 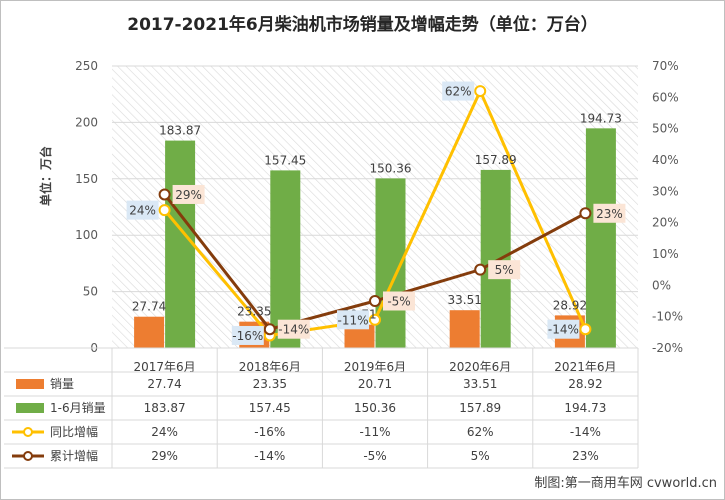 I want to click on y2-tick-label: 60%, so click(x=665, y=97).